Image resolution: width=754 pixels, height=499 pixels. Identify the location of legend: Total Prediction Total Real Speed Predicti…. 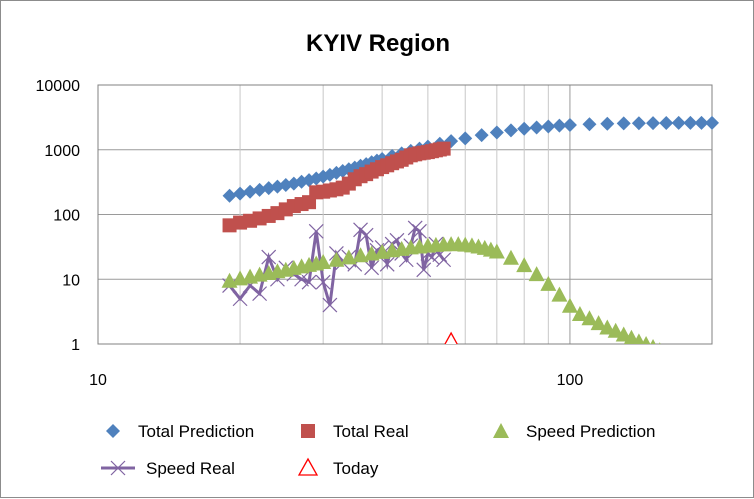
(378, 450).